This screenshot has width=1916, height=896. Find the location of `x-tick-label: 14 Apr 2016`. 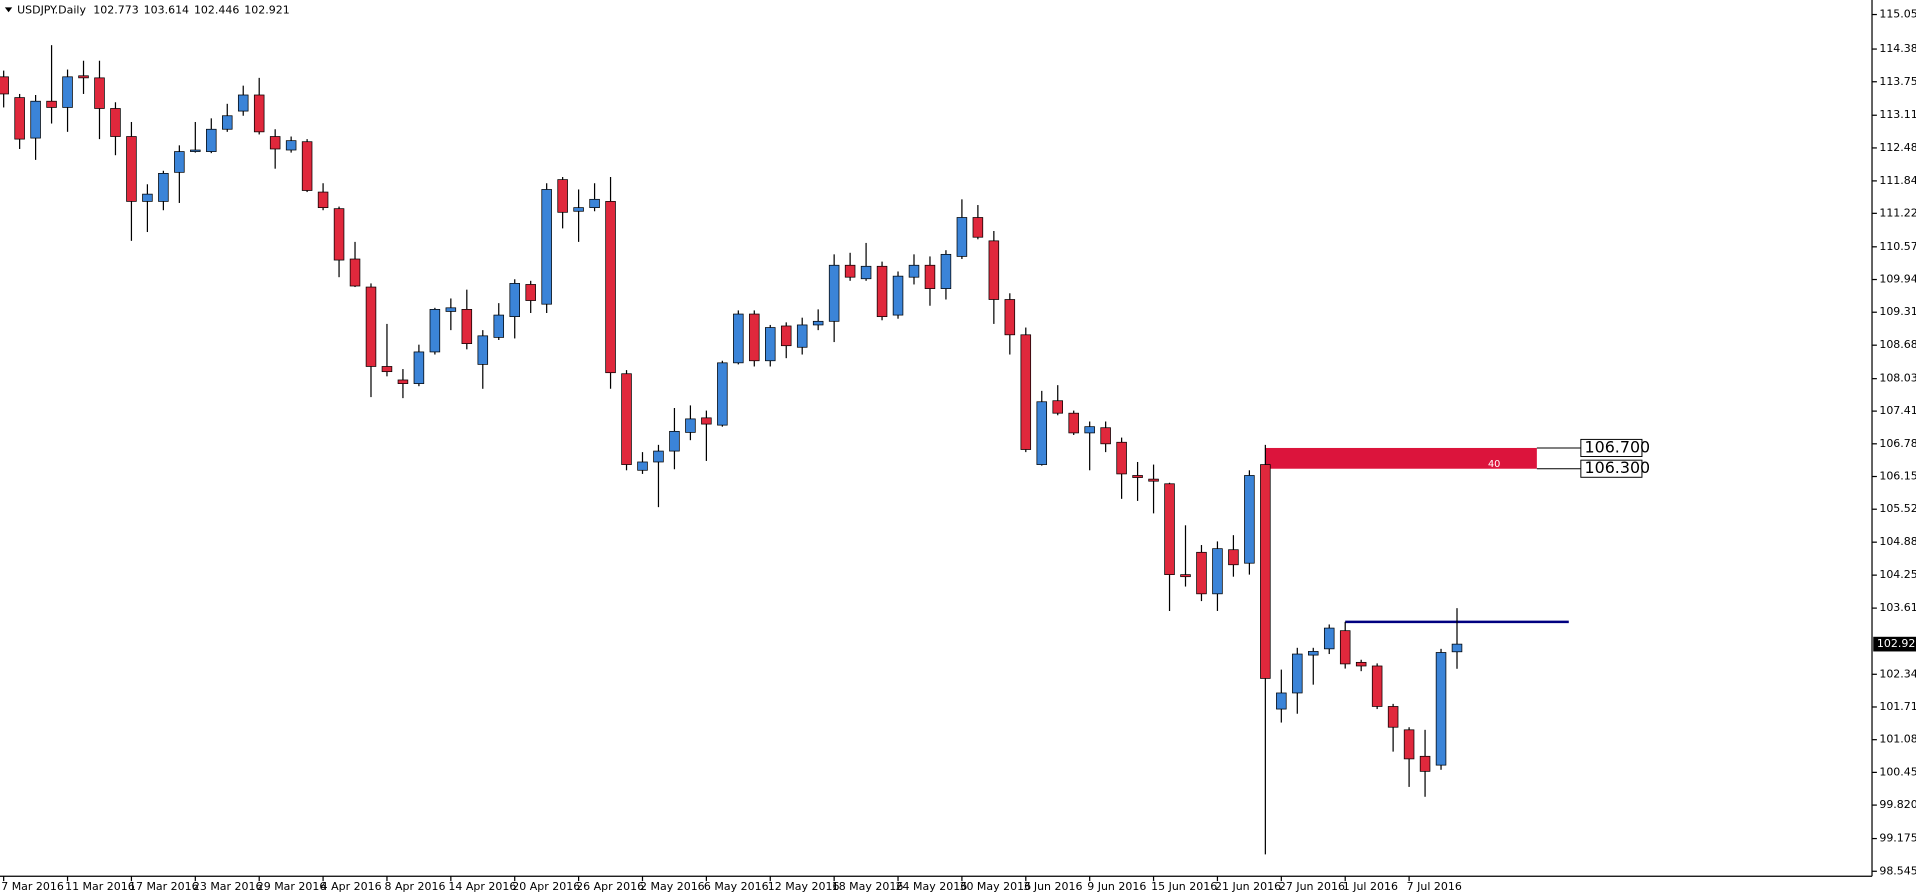

x-tick-label: 14 Apr 2016 is located at coordinates (482, 886).